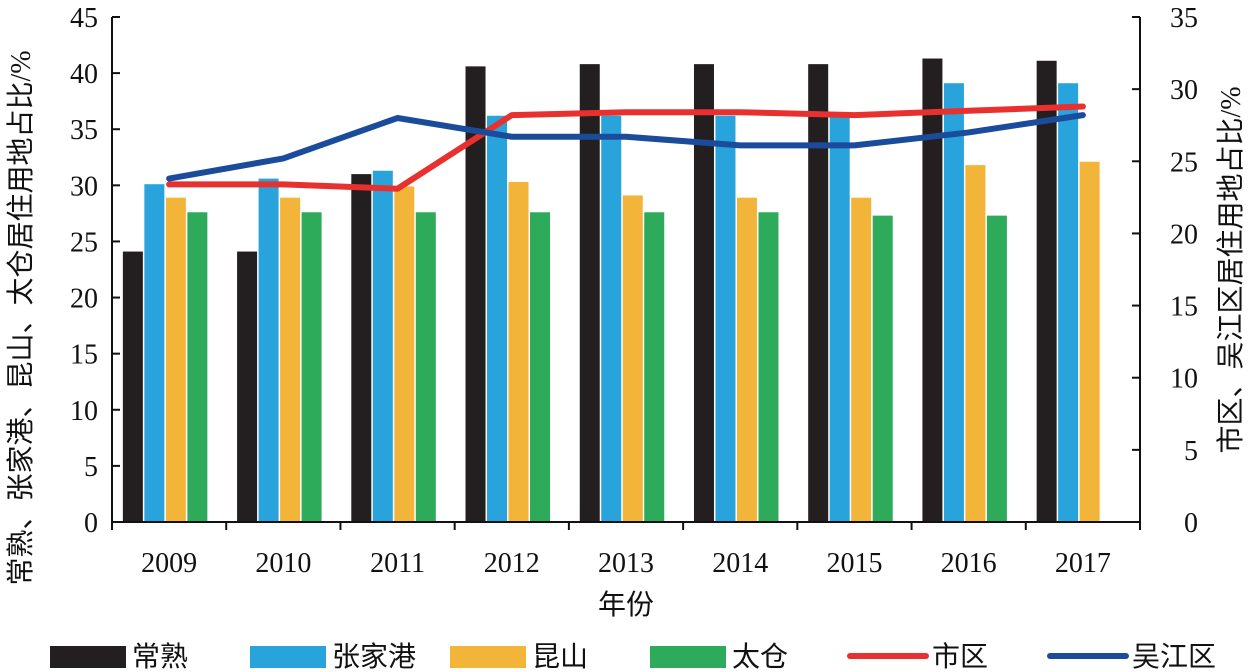 The width and height of the screenshot is (1256, 672). What do you see at coordinates (1184, 379) in the screenshot?
I see `right-tick-label: 10` at bounding box center [1184, 379].